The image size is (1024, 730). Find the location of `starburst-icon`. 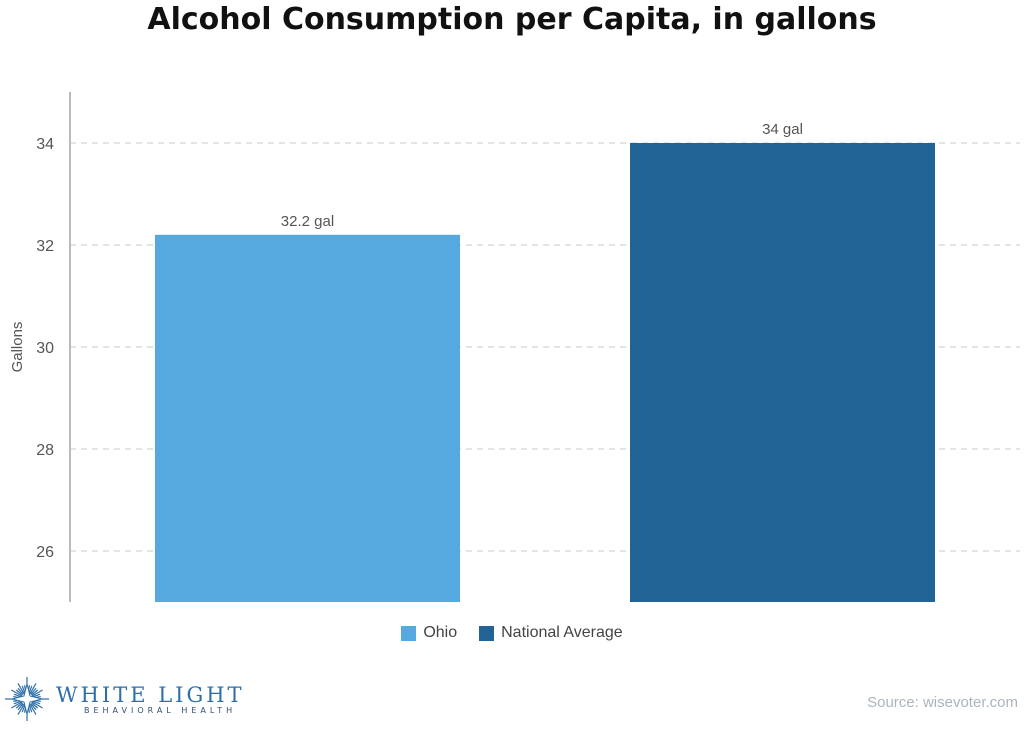

starburst-icon is located at coordinates (27, 699).